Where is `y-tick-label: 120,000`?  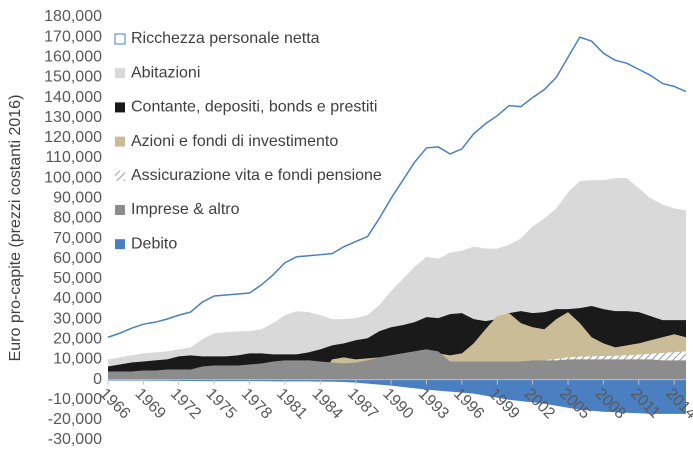 y-tick-label: 120,000 is located at coordinates (73, 137).